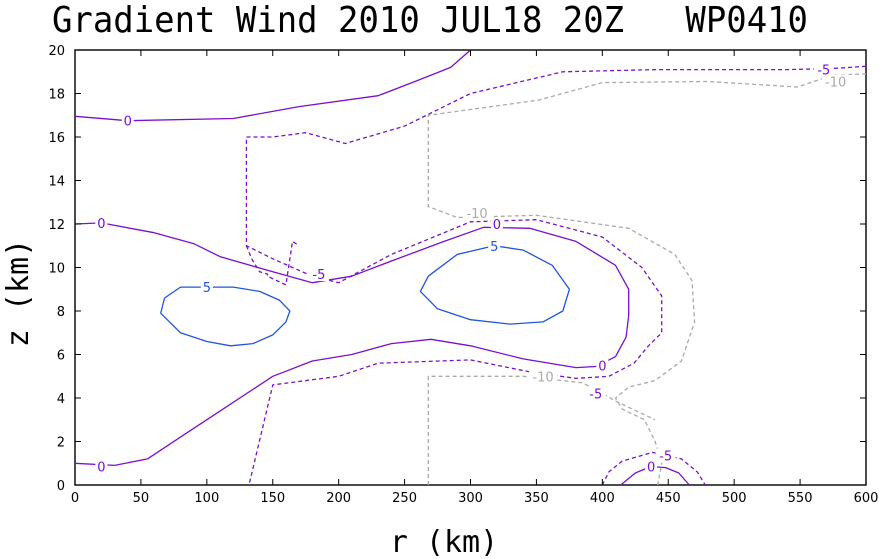  Describe the element at coordinates (734, 498) in the screenshot. I see `x-tick-label: 500` at that location.